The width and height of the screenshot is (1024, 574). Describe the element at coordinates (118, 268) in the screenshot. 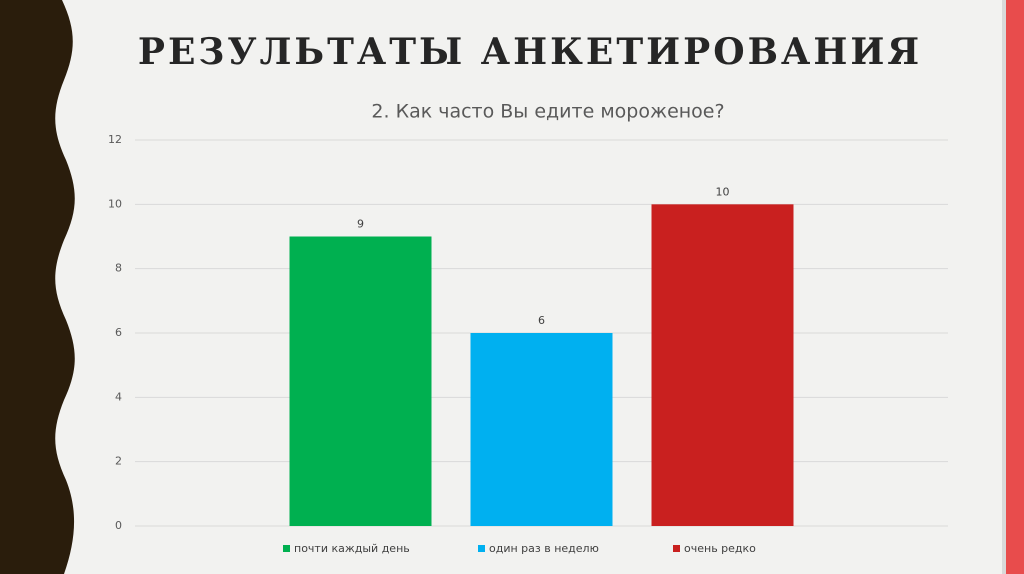

I see `y-tick-label: 8` at that location.